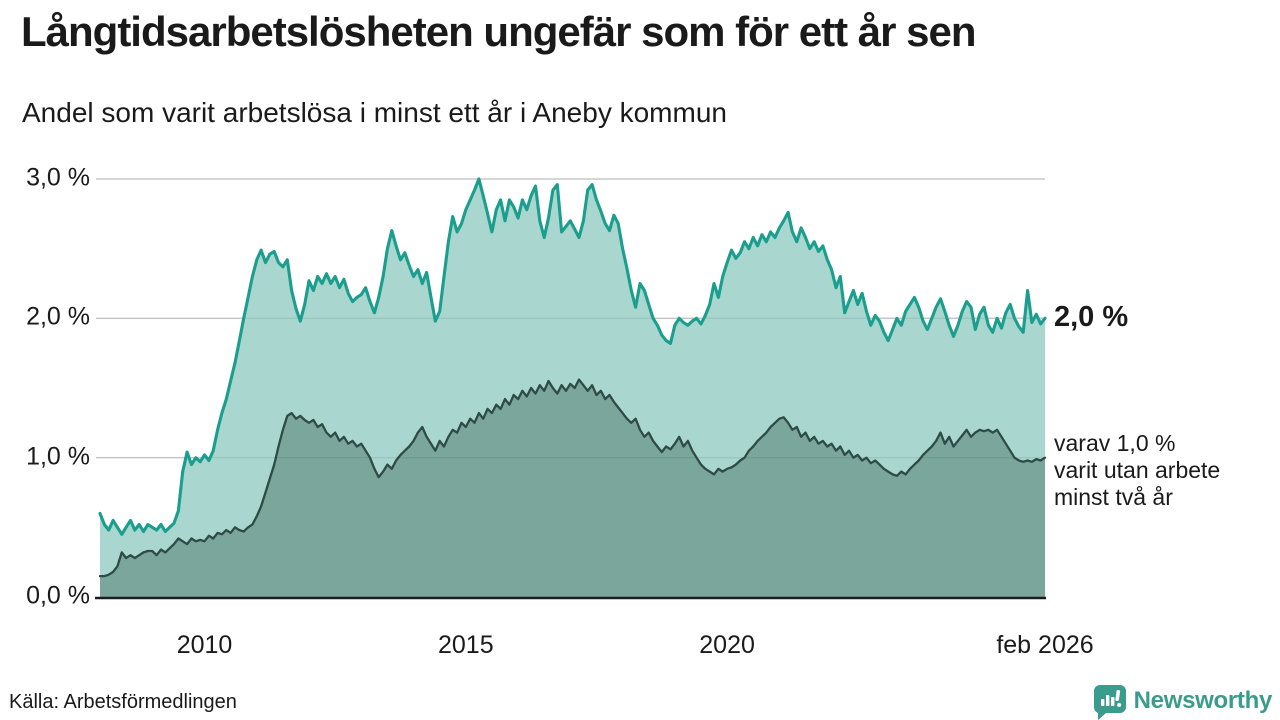  What do you see at coordinates (58, 455) in the screenshot?
I see `y-tick-label: 1,0 %` at bounding box center [58, 455].